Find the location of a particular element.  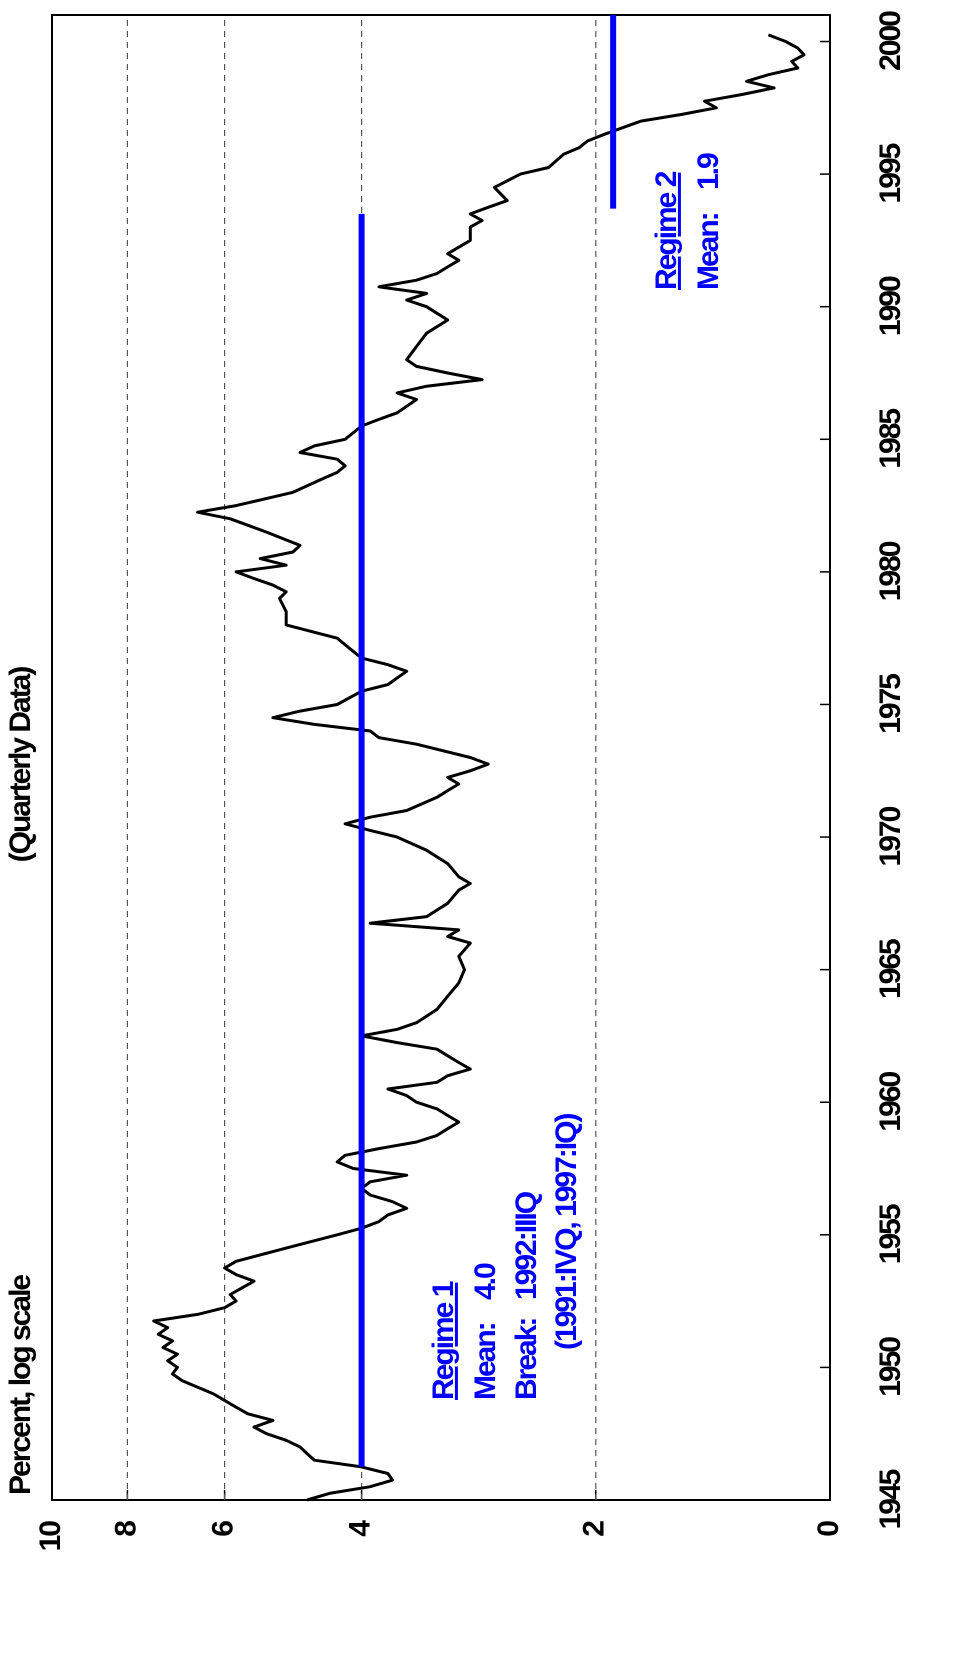

x-tick-label: 2000 is located at coordinates (890, 41).